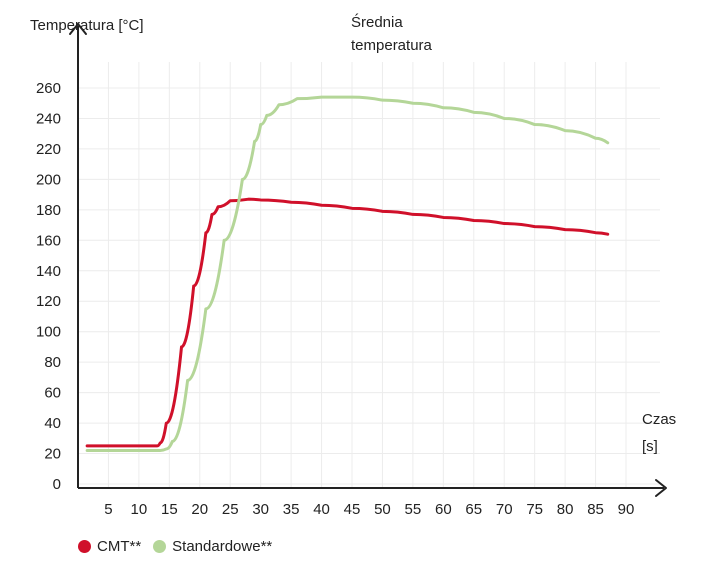 This screenshot has height=566, width=706. I want to click on x-tick-label-7: 40, so click(321, 509).